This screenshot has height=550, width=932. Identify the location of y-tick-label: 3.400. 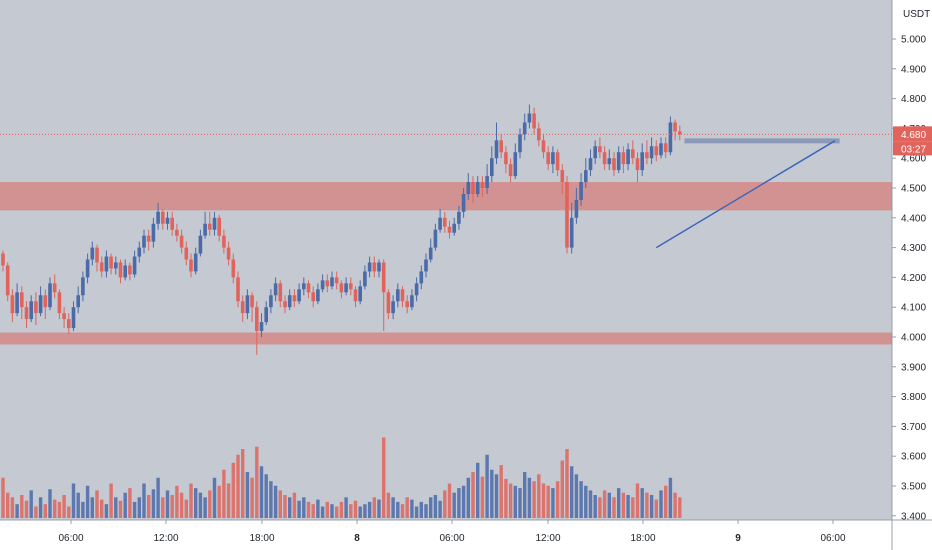
(913, 516).